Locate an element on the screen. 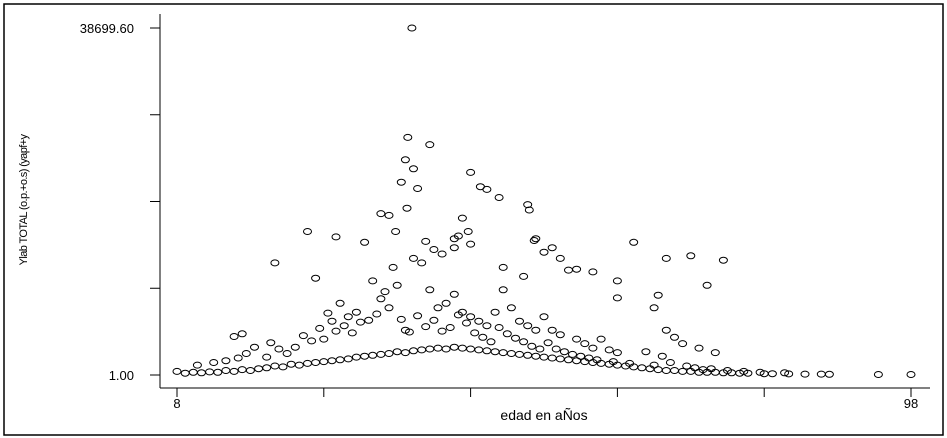  y-tick-label-min: 1.00 is located at coordinates (121, 375).